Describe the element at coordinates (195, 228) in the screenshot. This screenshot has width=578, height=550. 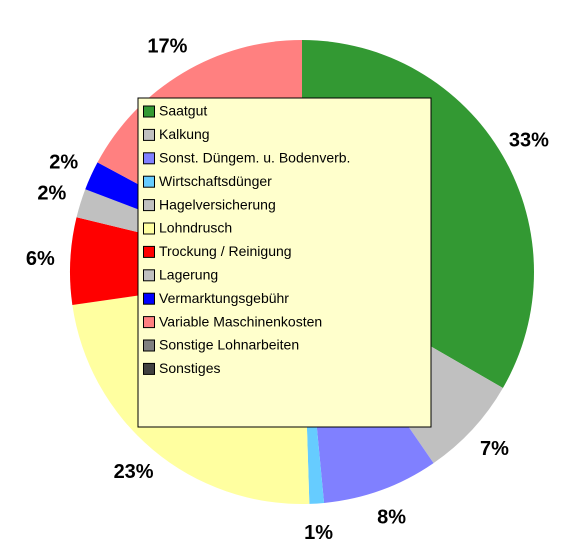
I see `legend-label: Lohndrusch` at that location.